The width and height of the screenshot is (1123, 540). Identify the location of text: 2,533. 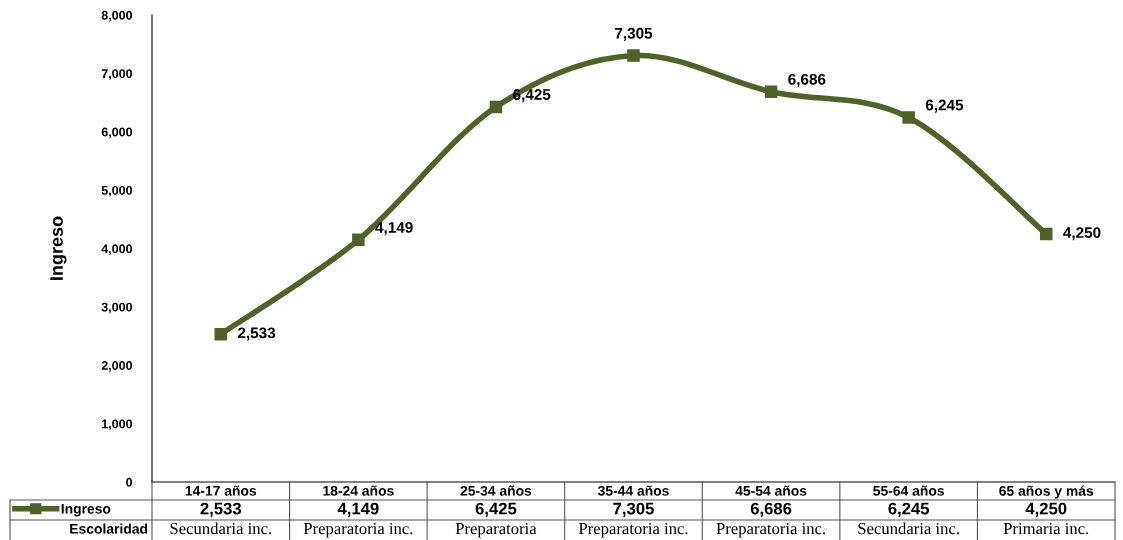
(256, 334).